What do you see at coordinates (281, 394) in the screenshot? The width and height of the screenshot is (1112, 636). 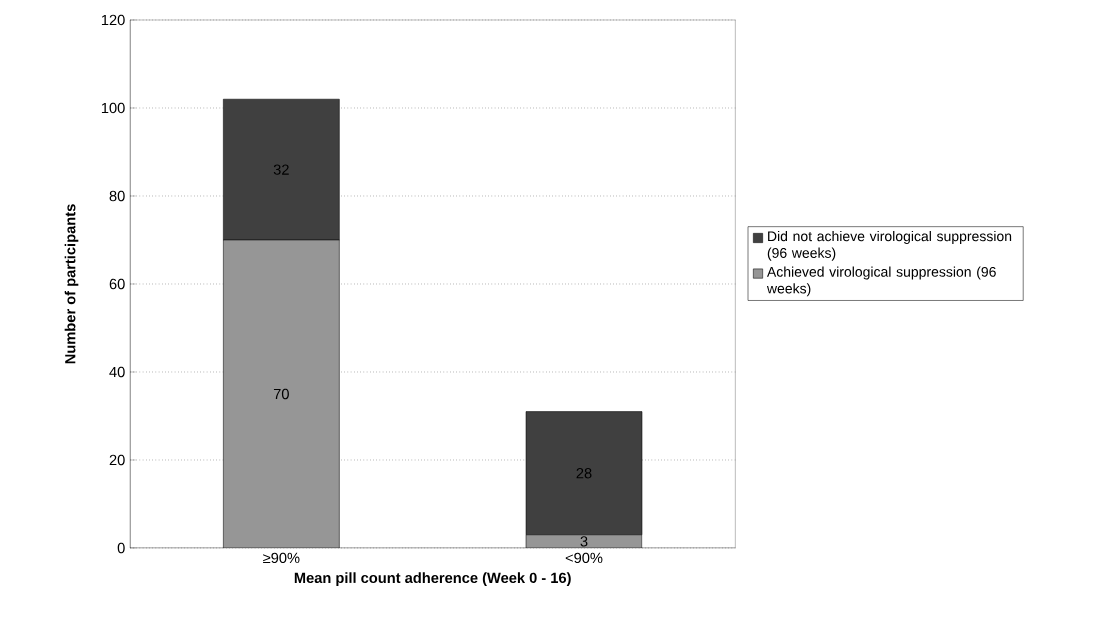 I see `data-label: 70` at bounding box center [281, 394].